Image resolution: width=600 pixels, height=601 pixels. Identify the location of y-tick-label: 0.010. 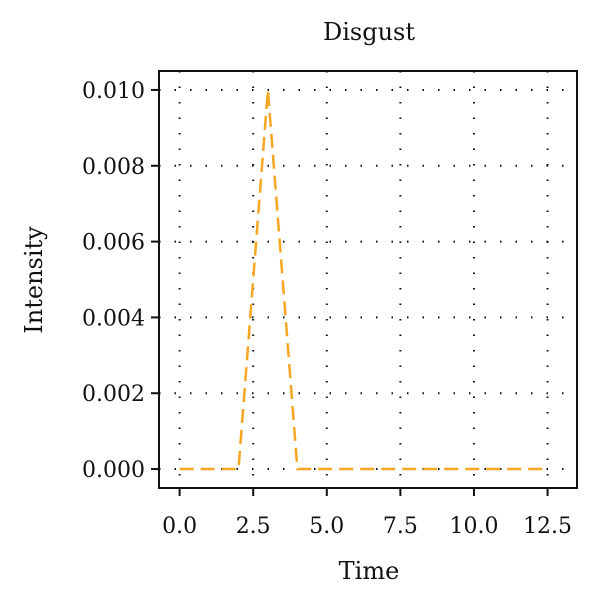
(113, 91).